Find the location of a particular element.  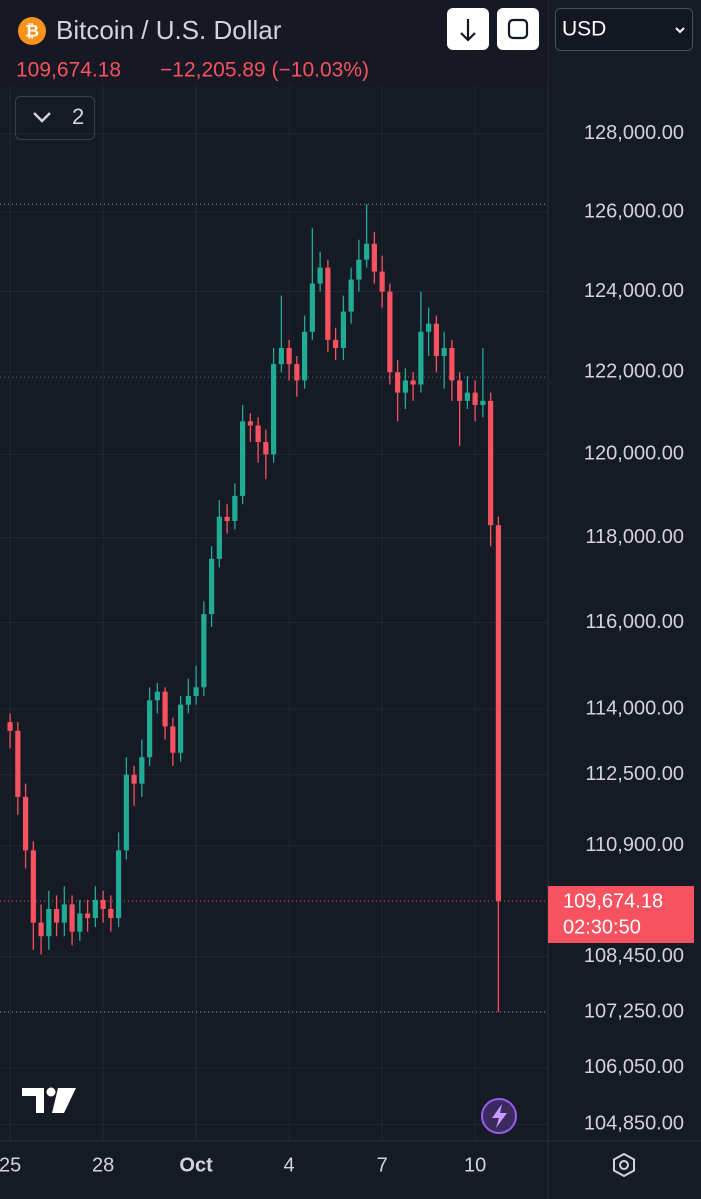

last-price-label: 109,674.18 is located at coordinates (613, 901).